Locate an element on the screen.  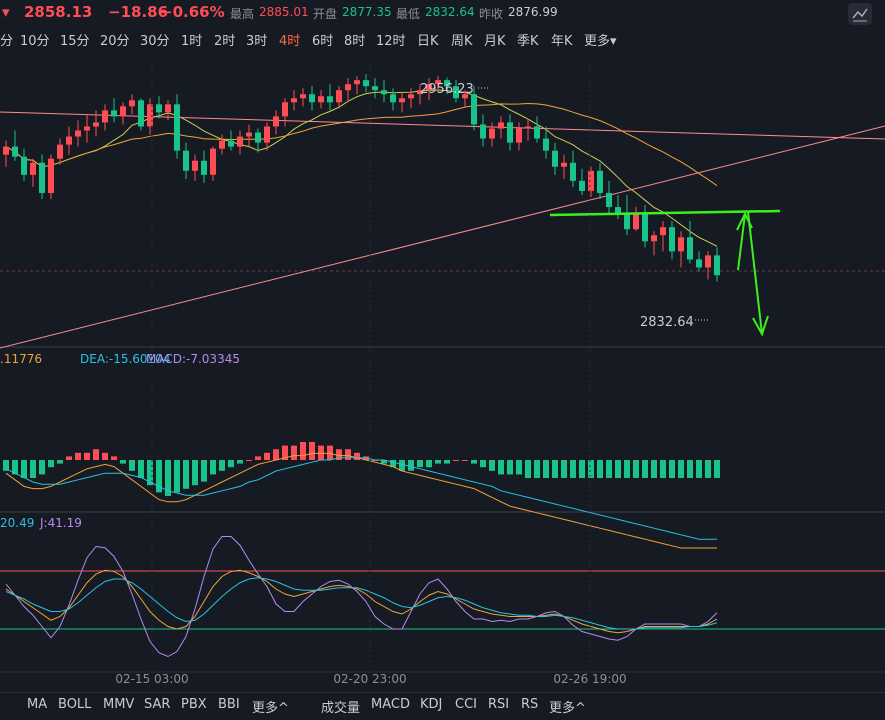
period-tab-3: 20分 is located at coordinates (115, 41).